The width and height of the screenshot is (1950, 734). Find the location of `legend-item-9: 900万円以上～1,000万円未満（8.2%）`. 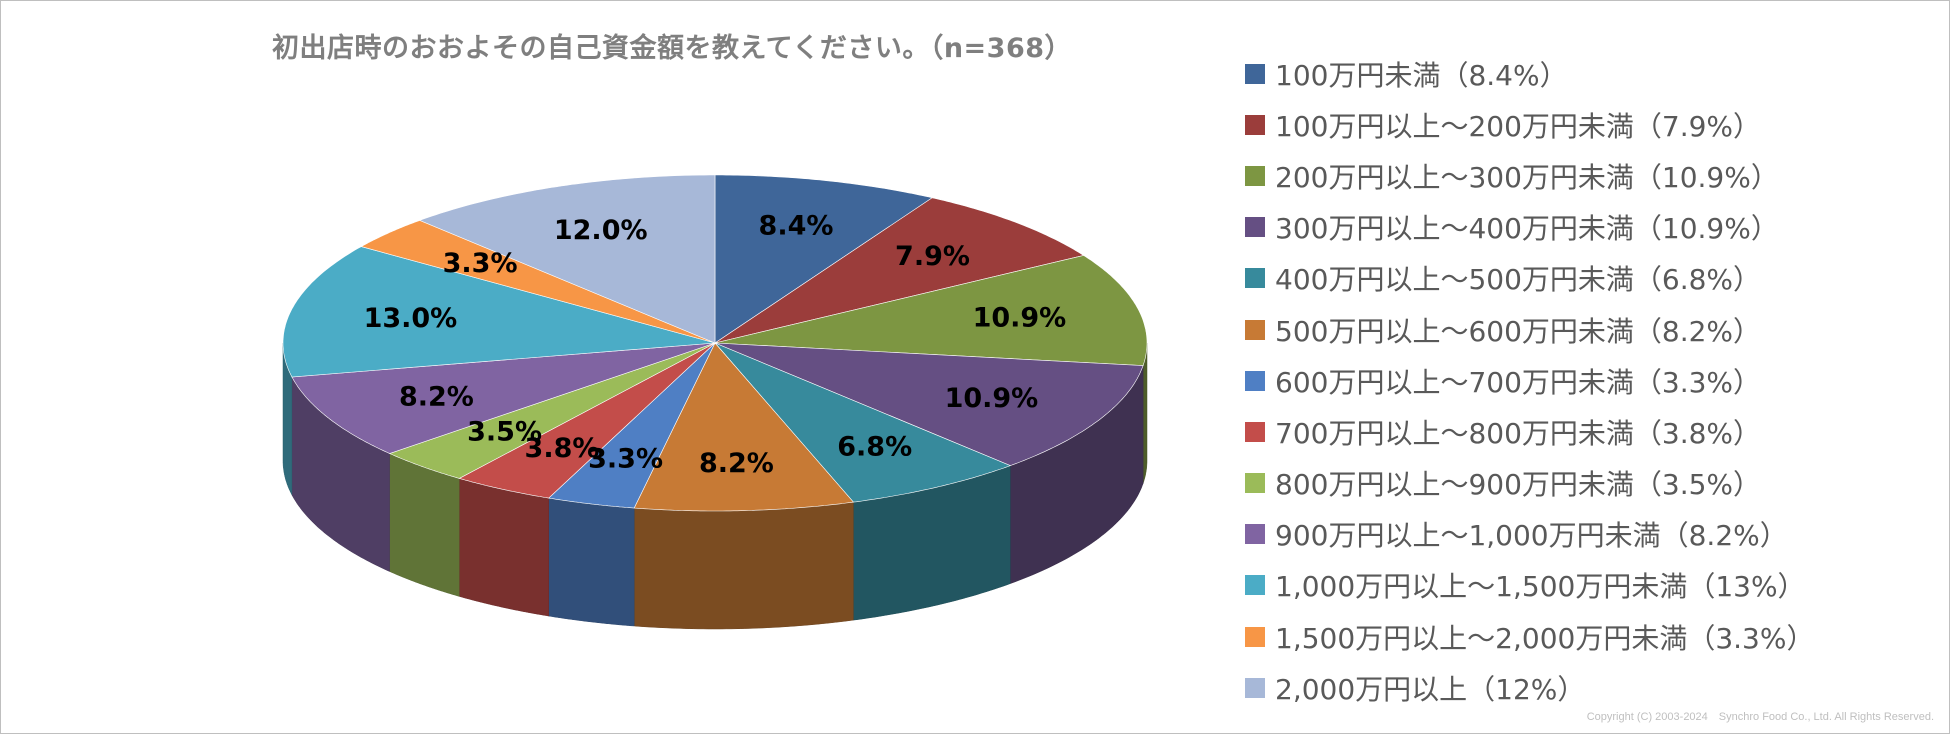

legend-item-9: 900万円以上～1,000万円未満（8.2%） is located at coordinates (1529, 534).